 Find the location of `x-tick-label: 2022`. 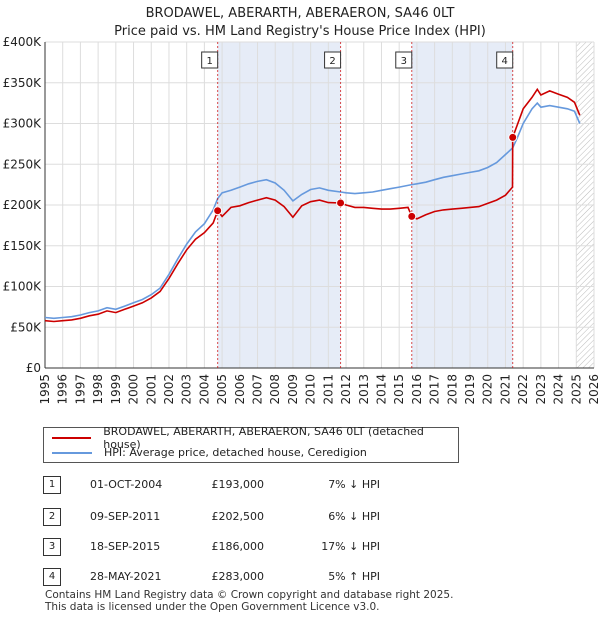

x-tick-label: 2022 is located at coordinates (523, 389).